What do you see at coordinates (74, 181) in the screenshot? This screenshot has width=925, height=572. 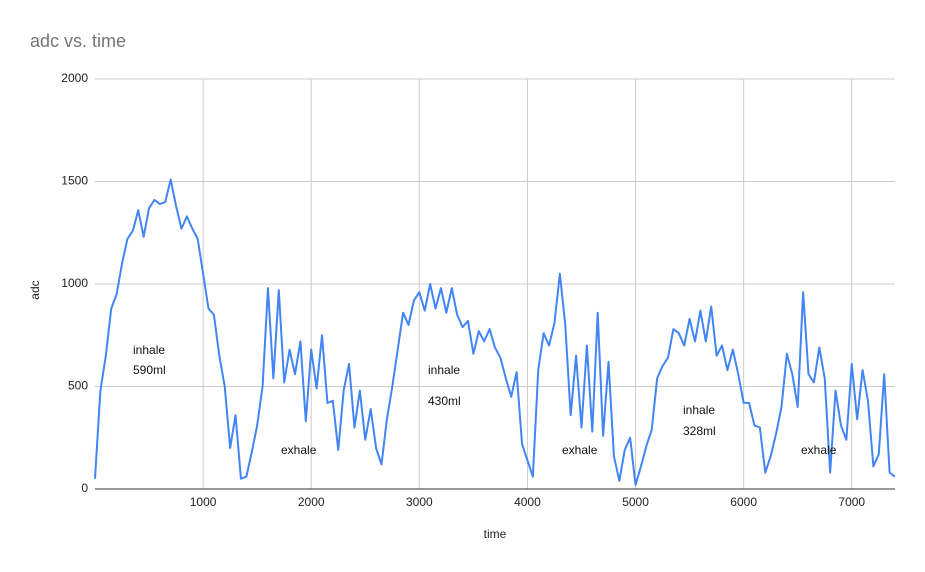 I see `y-tick-label: 1500` at bounding box center [74, 181].